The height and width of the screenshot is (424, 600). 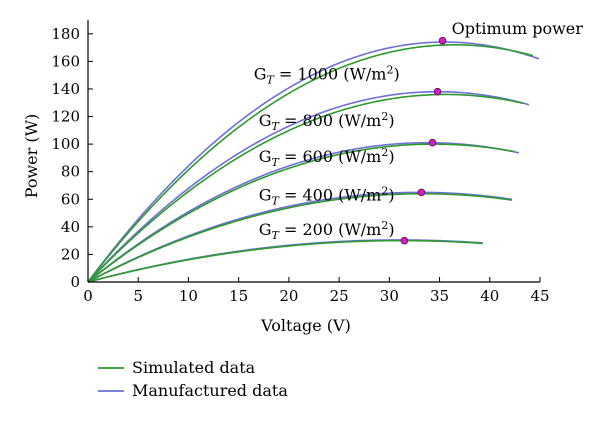 I want to click on y-tick-label: 80, so click(x=70, y=172).